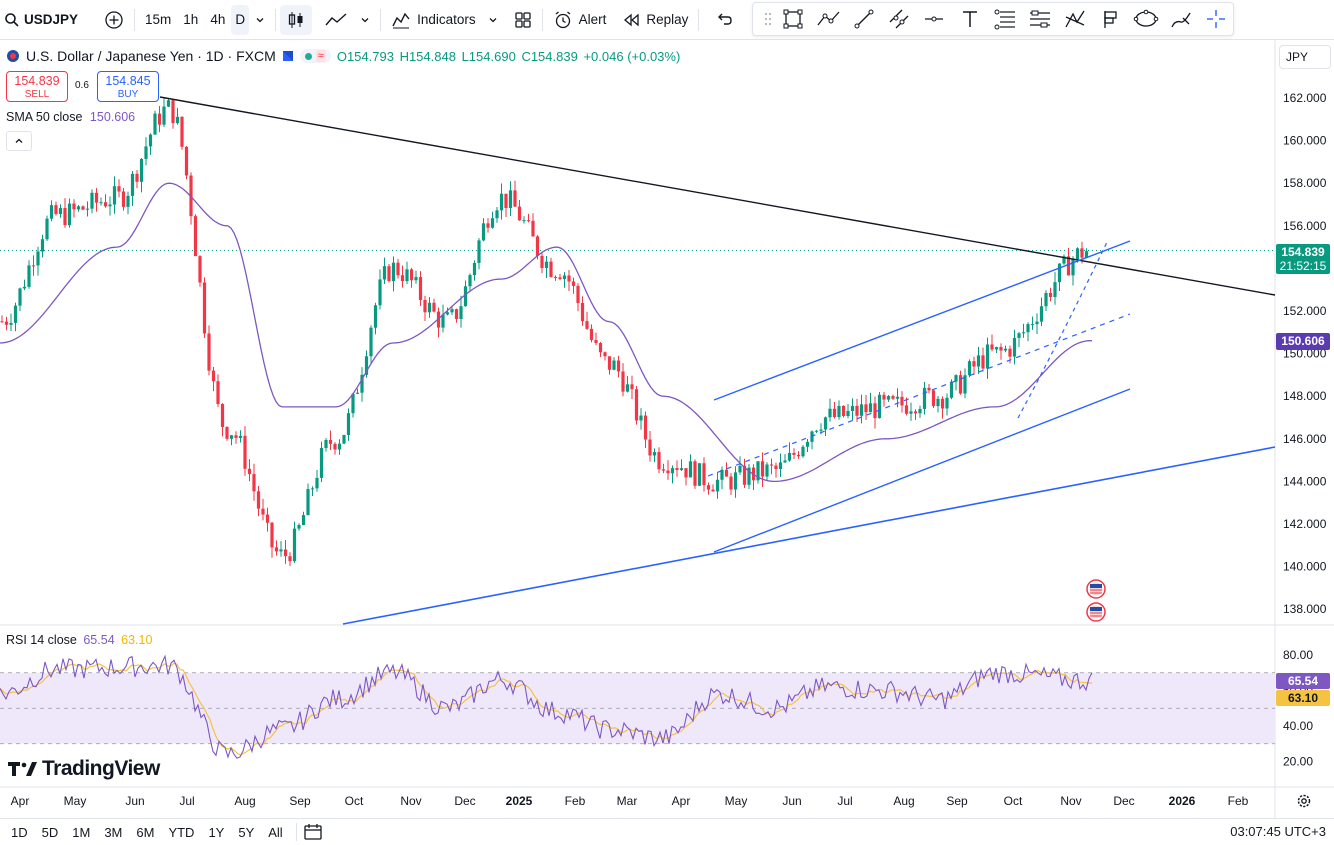  I want to click on replay-button: Replay, so click(655, 20).